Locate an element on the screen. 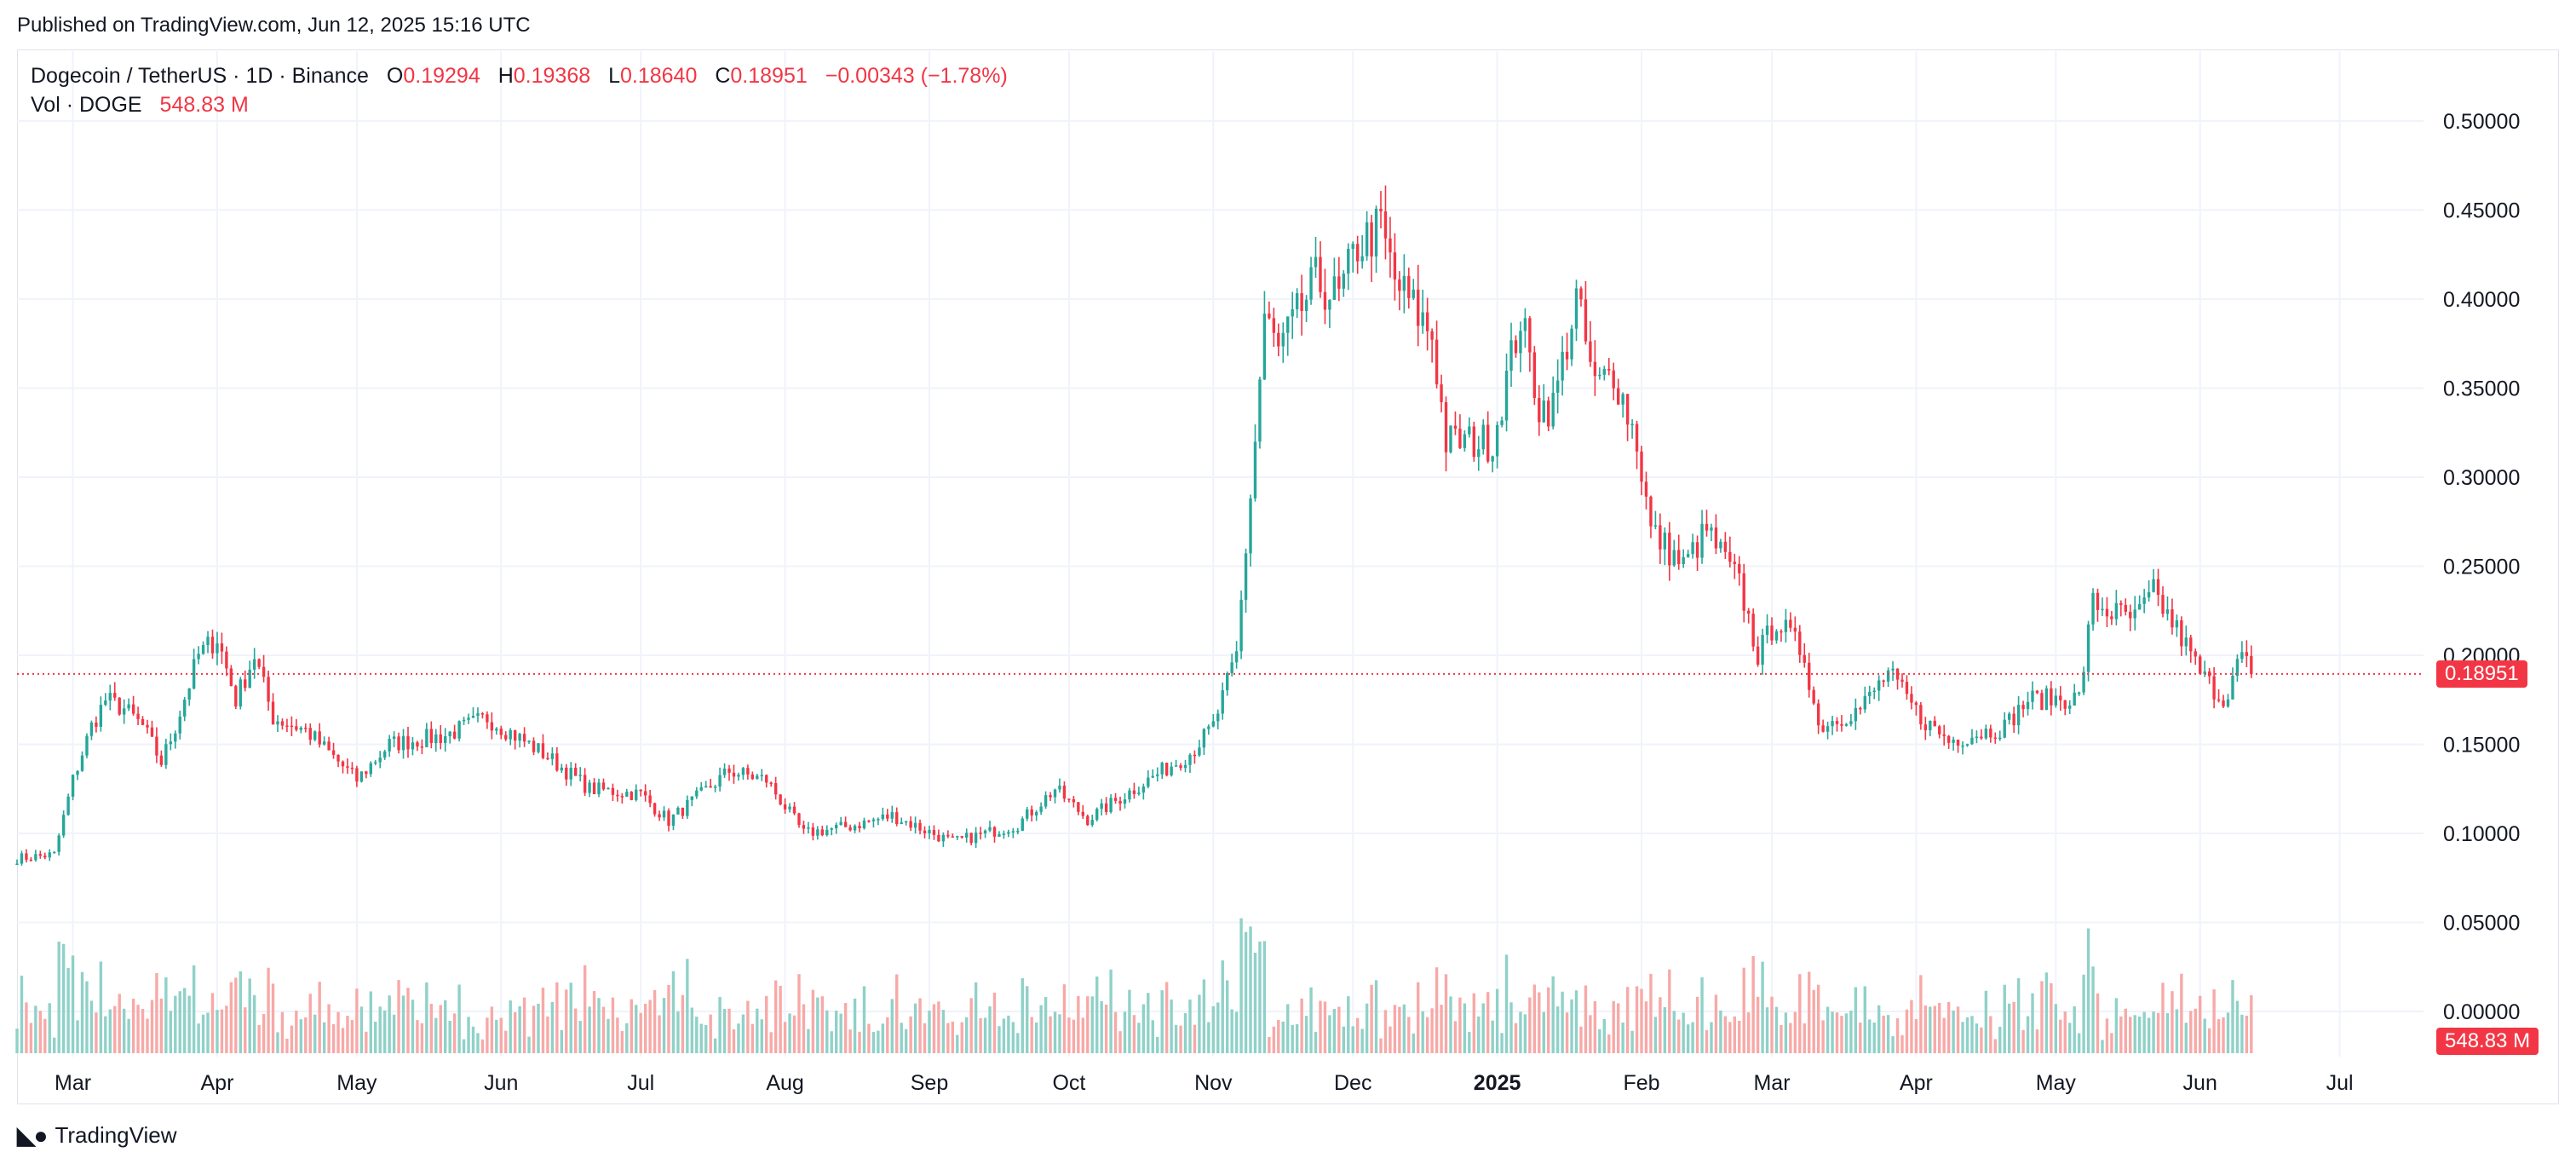 This screenshot has height=1164, width=2576. x-tick-label: Dec is located at coordinates (1353, 1083).